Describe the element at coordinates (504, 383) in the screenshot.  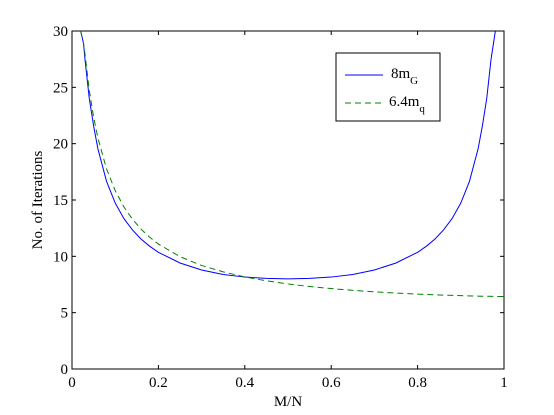
I see `x-tick-label: 1` at that location.